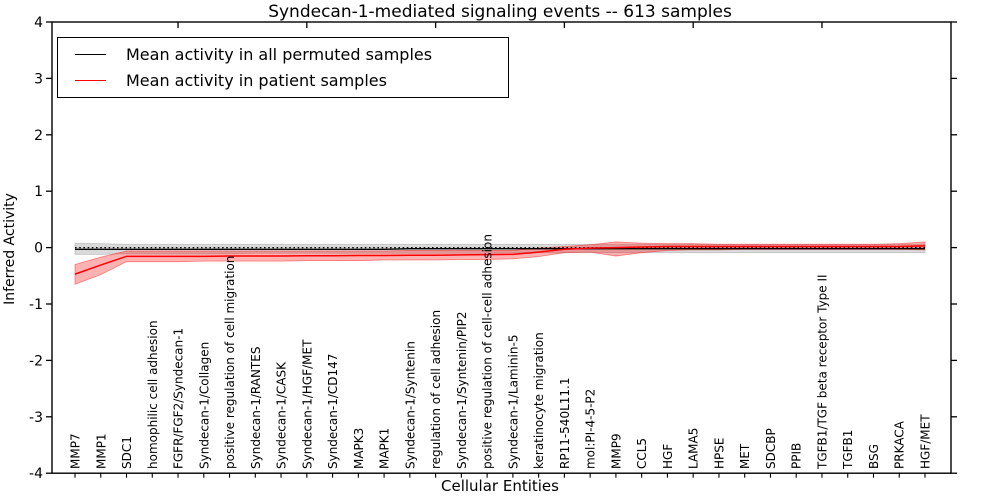 This screenshot has height=500, width=1000. What do you see at coordinates (256, 408) in the screenshot?
I see `x-tick-label: Syndecan-1/RANTES` at bounding box center [256, 408].